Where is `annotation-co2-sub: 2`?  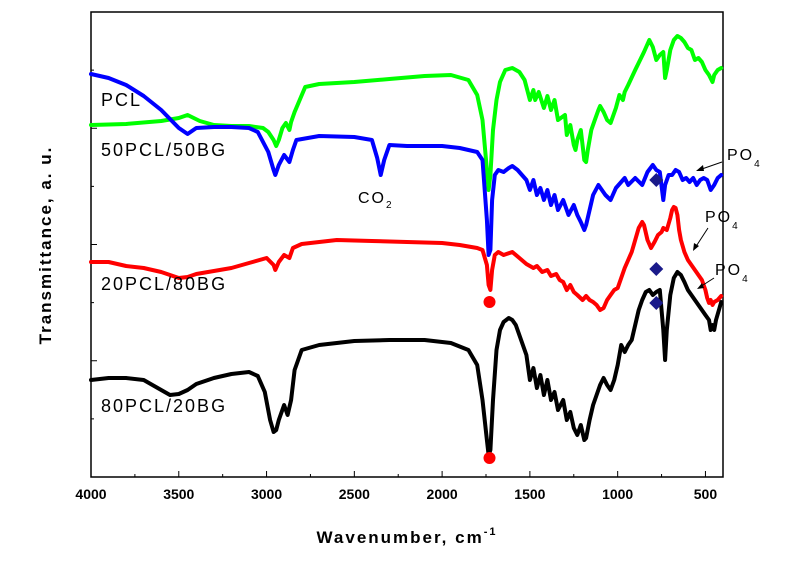 annotation-co2-sub: 2 is located at coordinates (389, 205).